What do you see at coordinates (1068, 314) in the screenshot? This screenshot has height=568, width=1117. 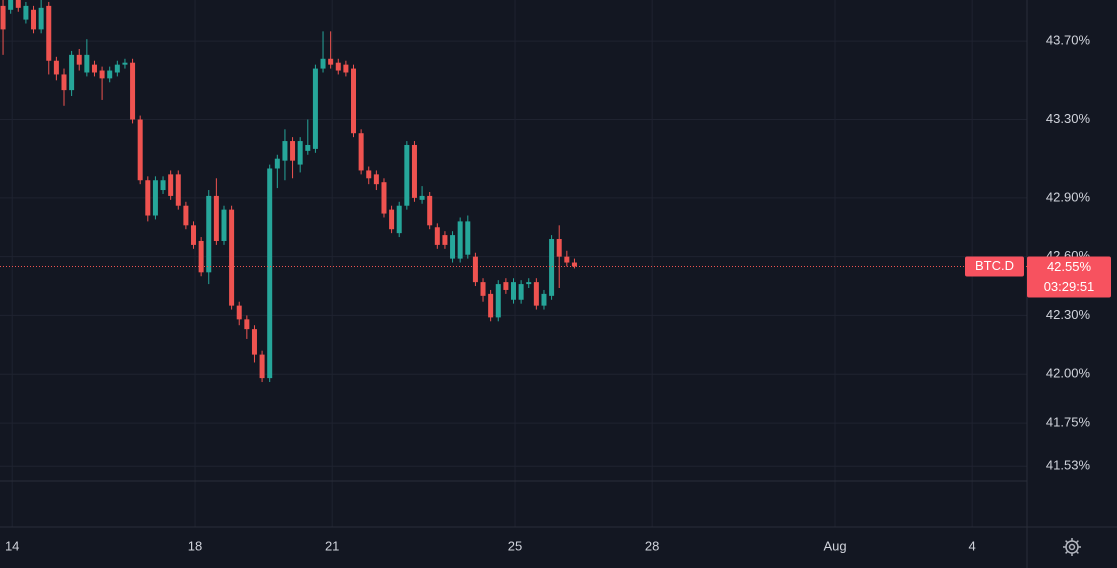 I see `y-tick-label: 42.30%` at bounding box center [1068, 314].